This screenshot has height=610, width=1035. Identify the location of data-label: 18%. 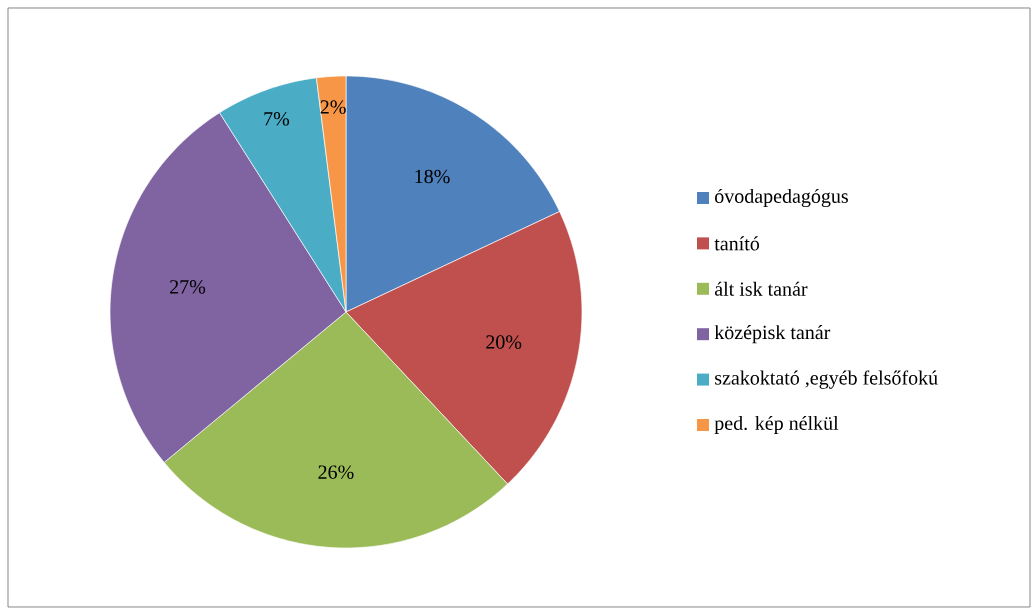
(432, 176).